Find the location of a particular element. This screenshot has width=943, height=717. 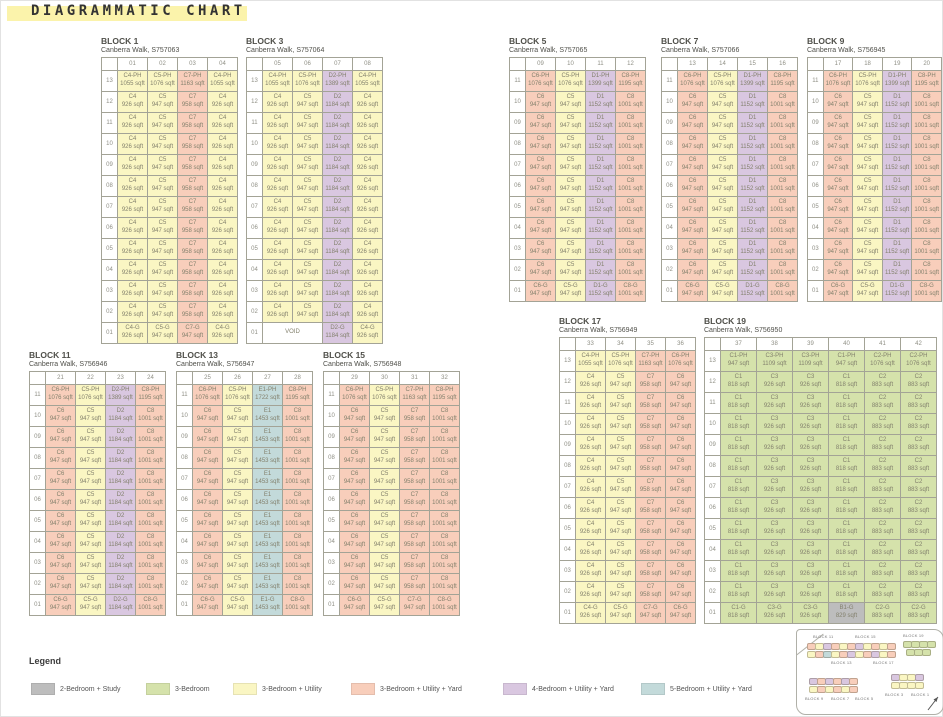

unit-cell: C7-G 947 sqft is located at coordinates (192, 332).